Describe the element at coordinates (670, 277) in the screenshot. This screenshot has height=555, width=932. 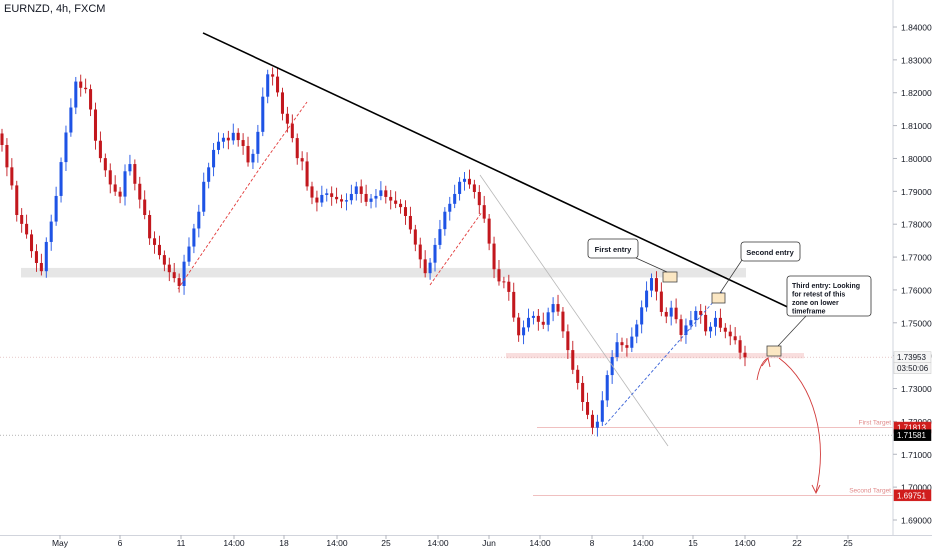
I see `first-entry-box` at that location.